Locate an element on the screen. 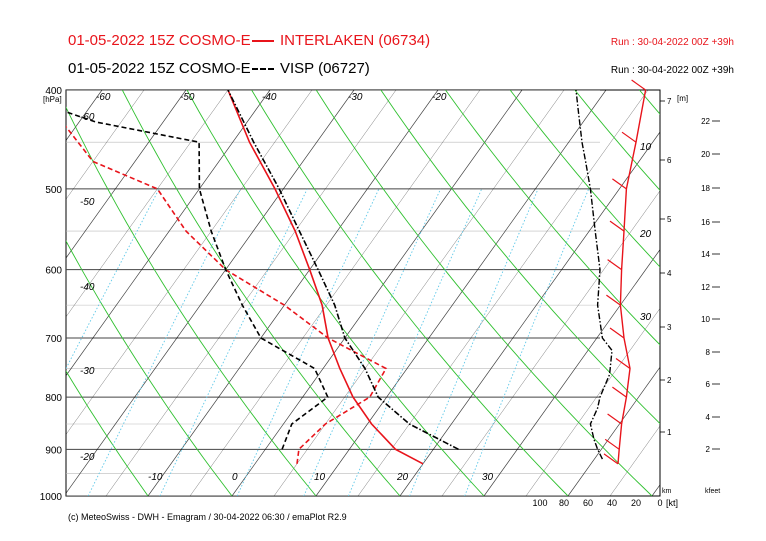 The width and height of the screenshot is (766, 541). km-tick-label: 7 is located at coordinates (669, 101).